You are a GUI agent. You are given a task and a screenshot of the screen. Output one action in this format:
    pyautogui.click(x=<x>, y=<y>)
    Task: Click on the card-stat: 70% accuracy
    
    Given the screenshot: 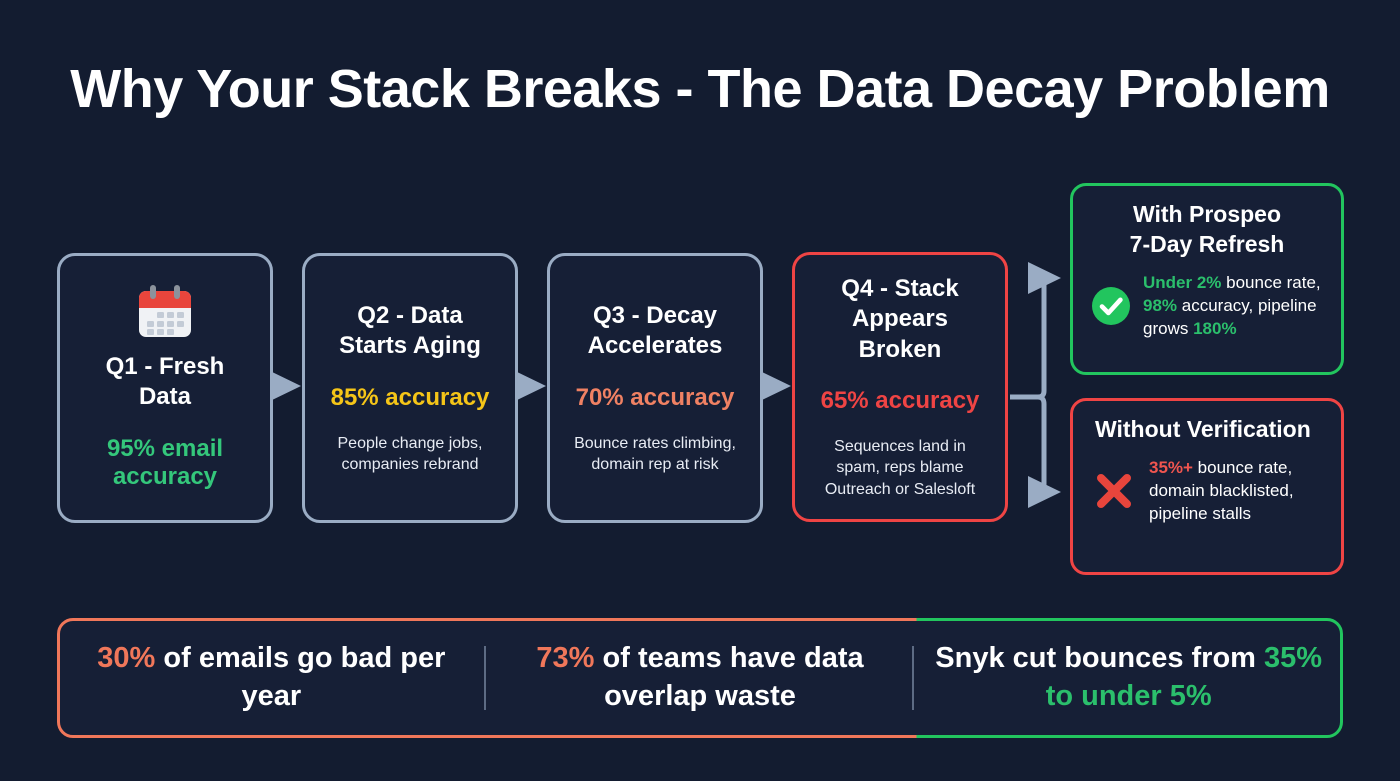 What is the action you would take?
    pyautogui.click(x=655, y=397)
    